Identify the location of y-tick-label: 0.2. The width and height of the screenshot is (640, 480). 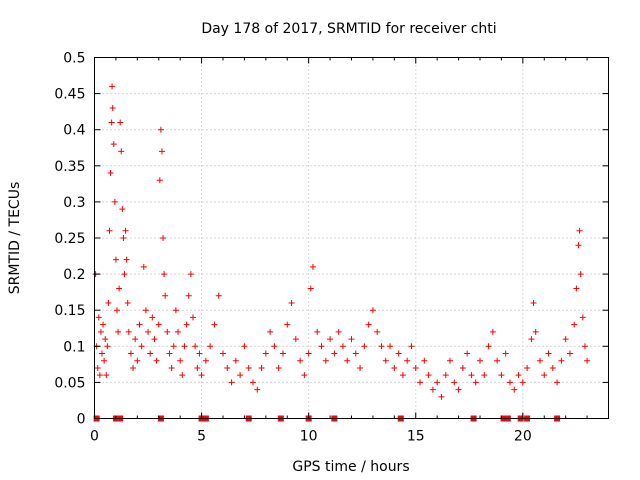
(74, 275).